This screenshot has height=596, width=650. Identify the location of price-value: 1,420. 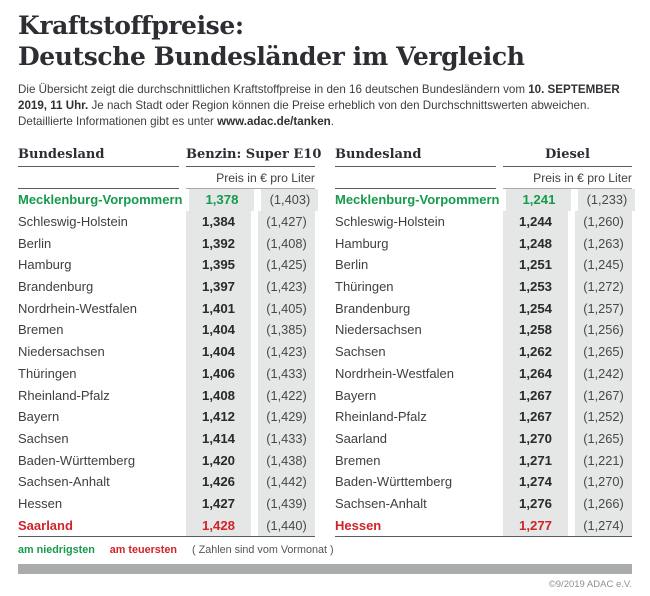
(218, 460).